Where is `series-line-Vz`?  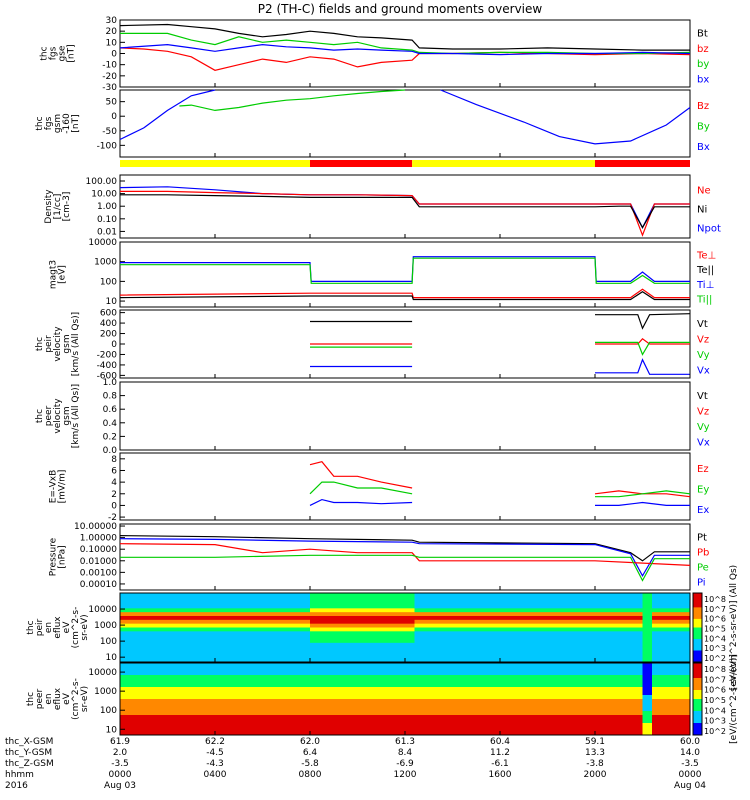
series-line-Vz is located at coordinates (642, 341).